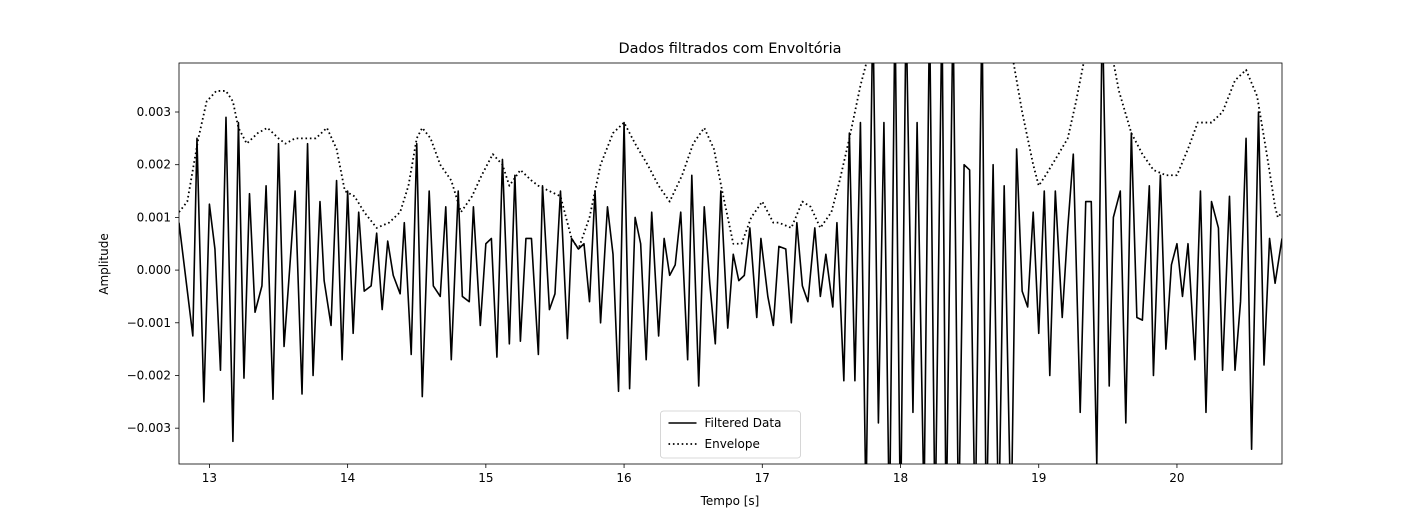 The width and height of the screenshot is (1424, 523). What do you see at coordinates (743, 423) in the screenshot?
I see `legend-label: Filtered Data` at bounding box center [743, 423].